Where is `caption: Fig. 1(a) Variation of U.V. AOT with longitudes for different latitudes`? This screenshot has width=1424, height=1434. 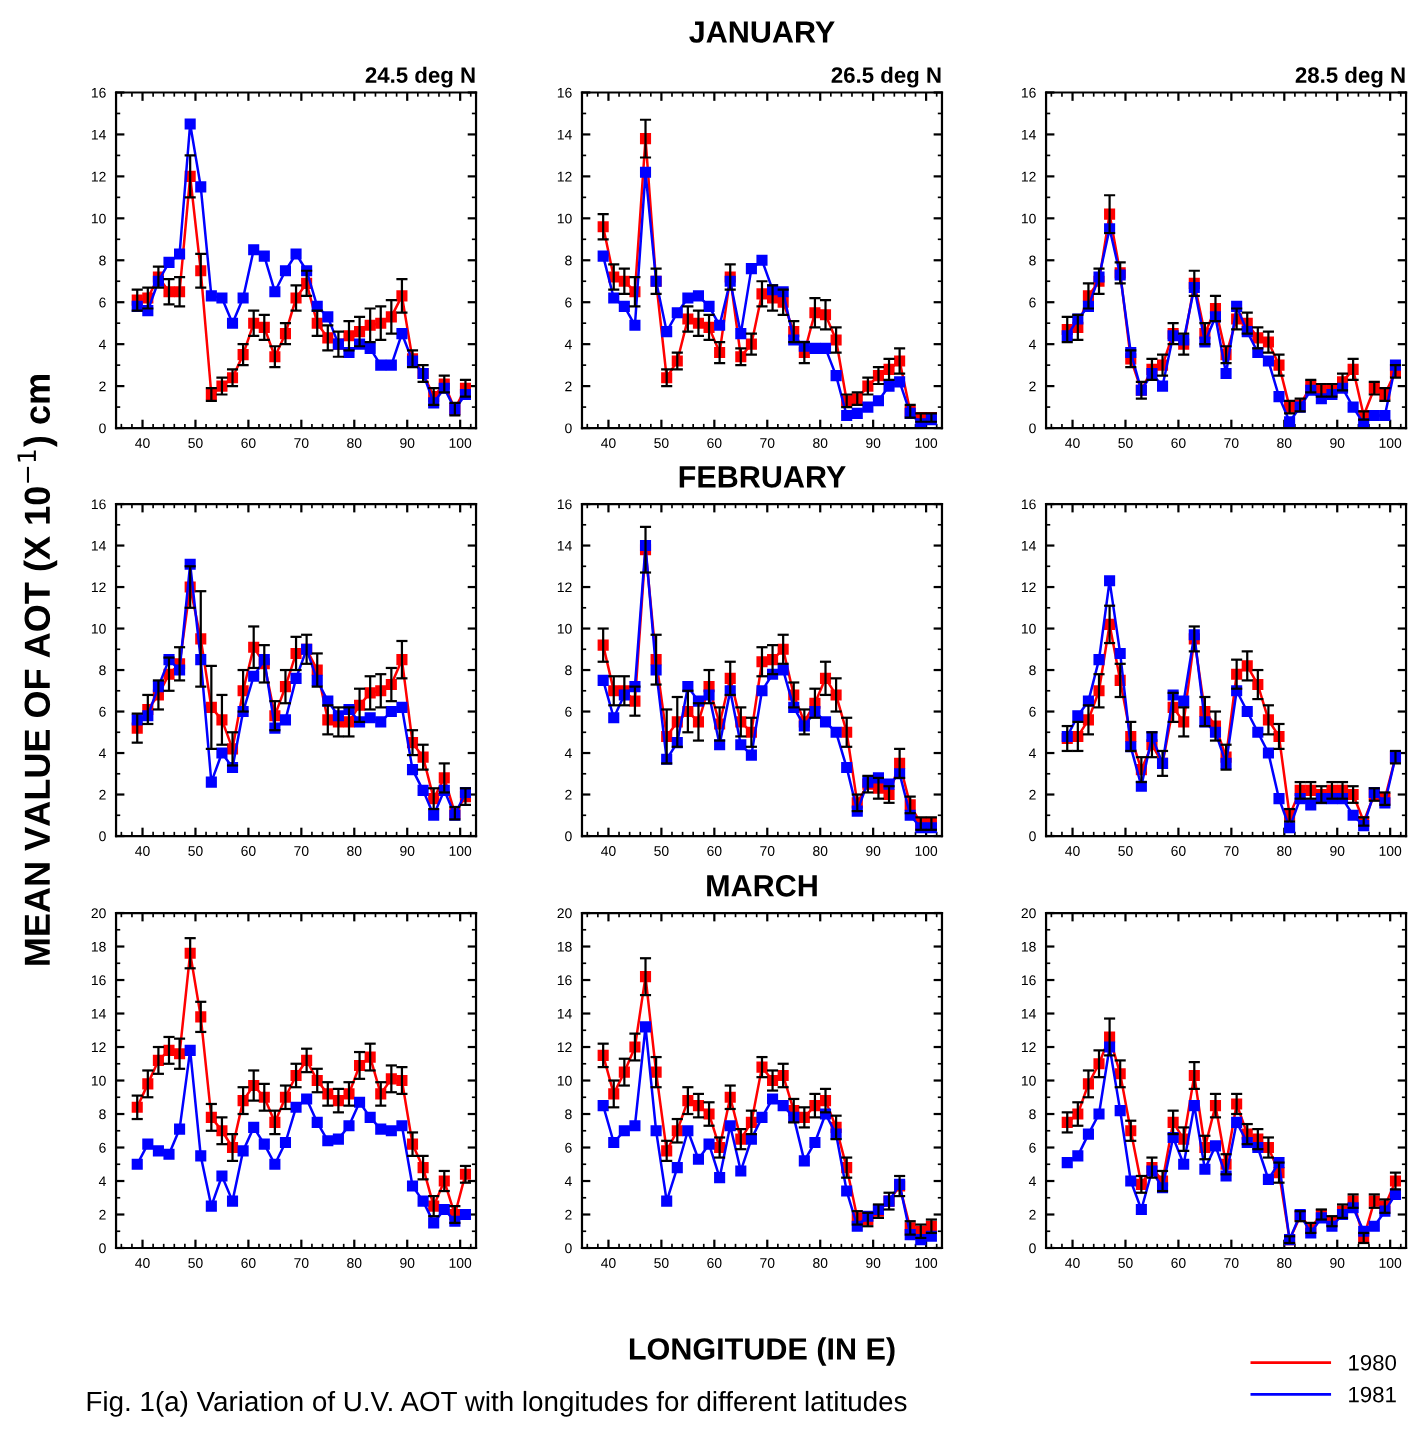 caption: Fig. 1(a) Variation of U.V. AOT with longitudes for different latitudes is located at coordinates (497, 1403).